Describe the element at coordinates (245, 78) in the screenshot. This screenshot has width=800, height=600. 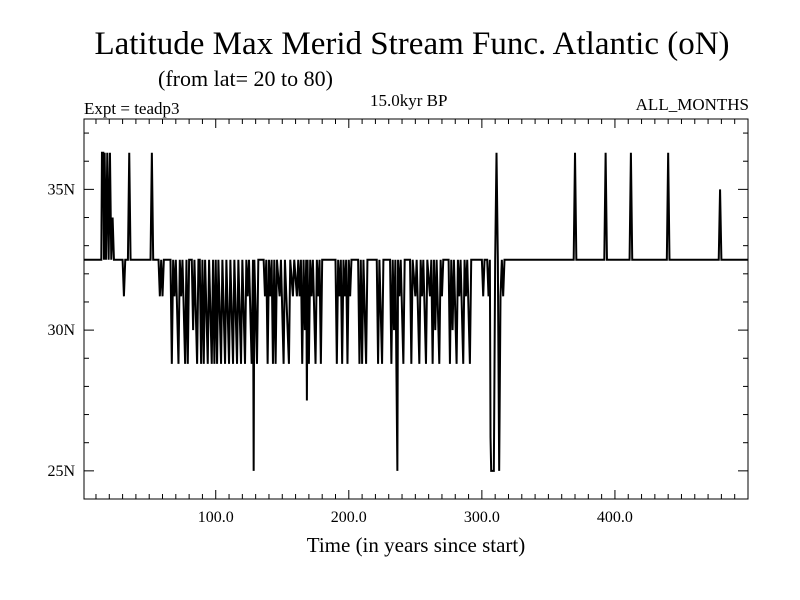
I see `chart-subtitle: (from lat= 20 to 80)` at that location.